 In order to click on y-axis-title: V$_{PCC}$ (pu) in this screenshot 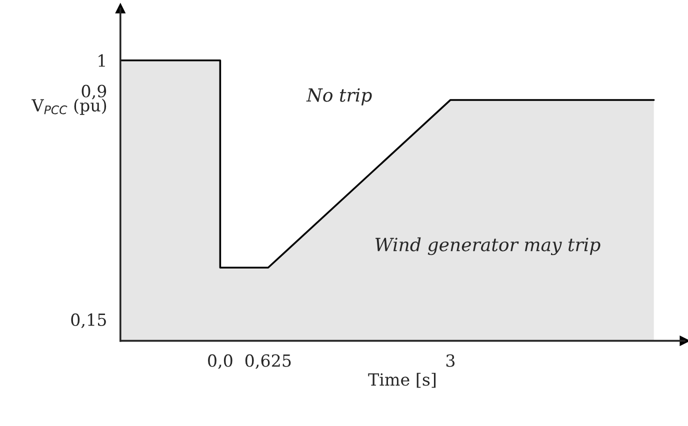, I will do `click(69, 106)`.